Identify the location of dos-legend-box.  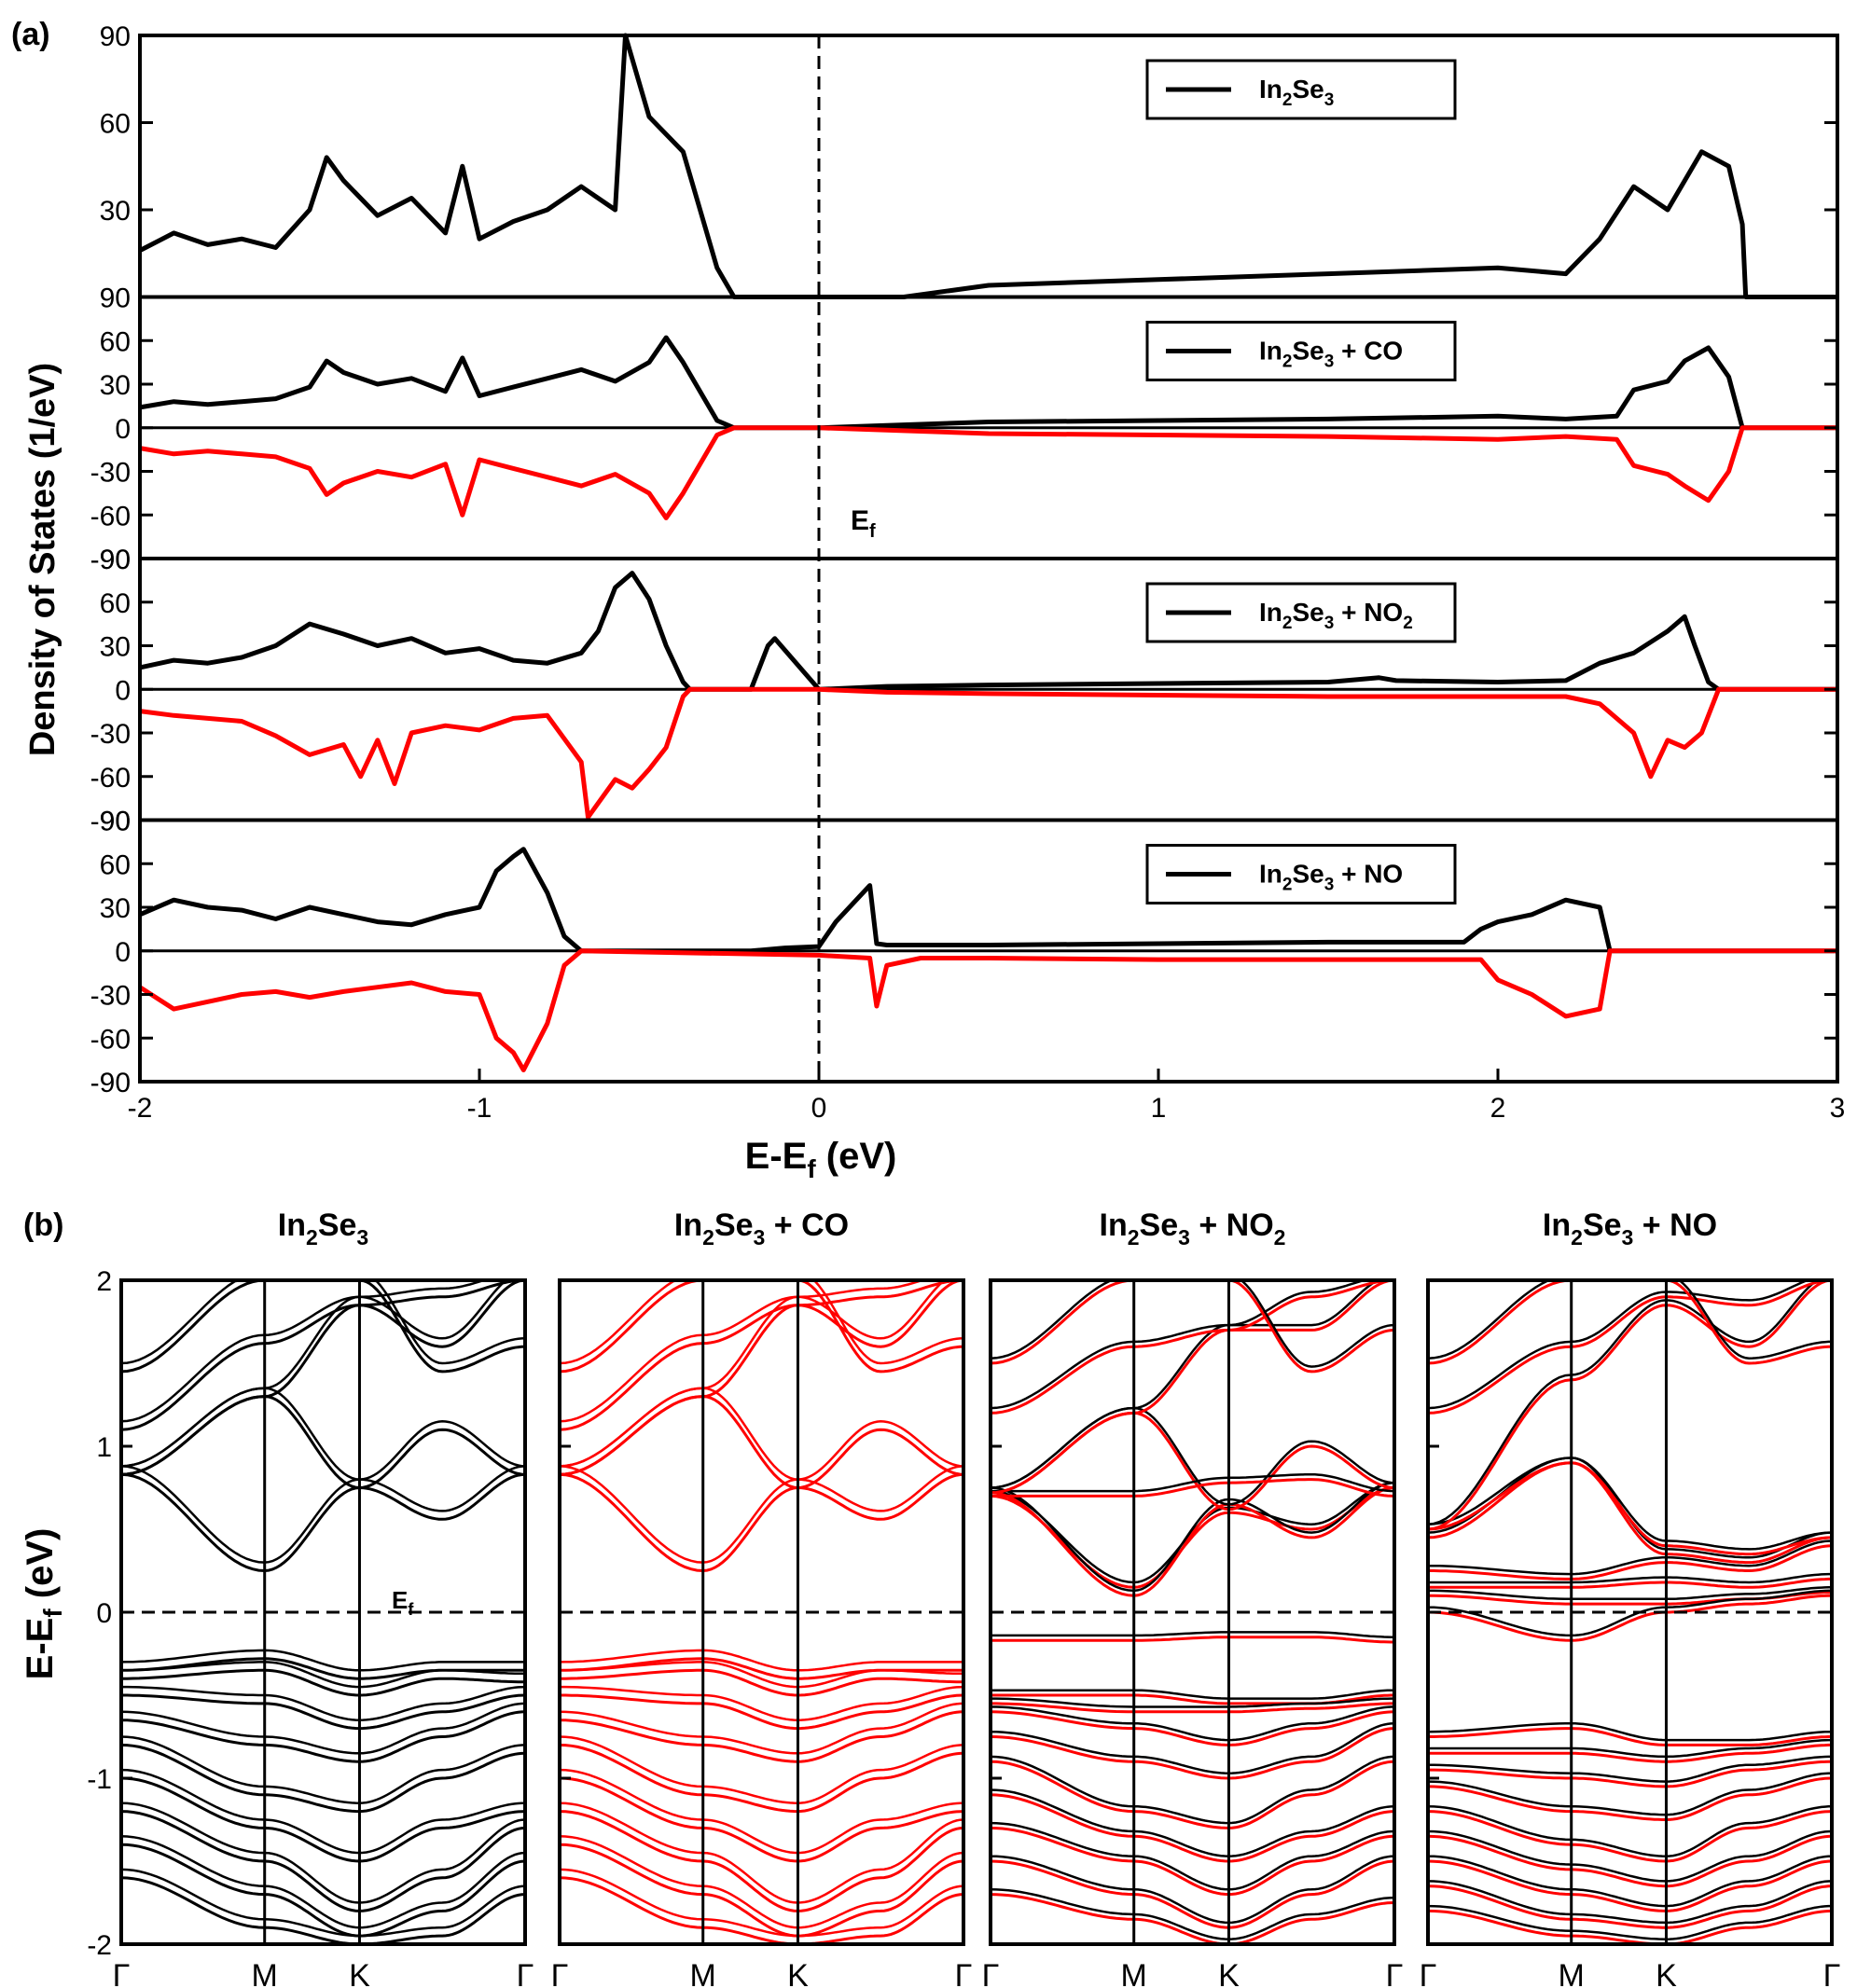
(1301, 89).